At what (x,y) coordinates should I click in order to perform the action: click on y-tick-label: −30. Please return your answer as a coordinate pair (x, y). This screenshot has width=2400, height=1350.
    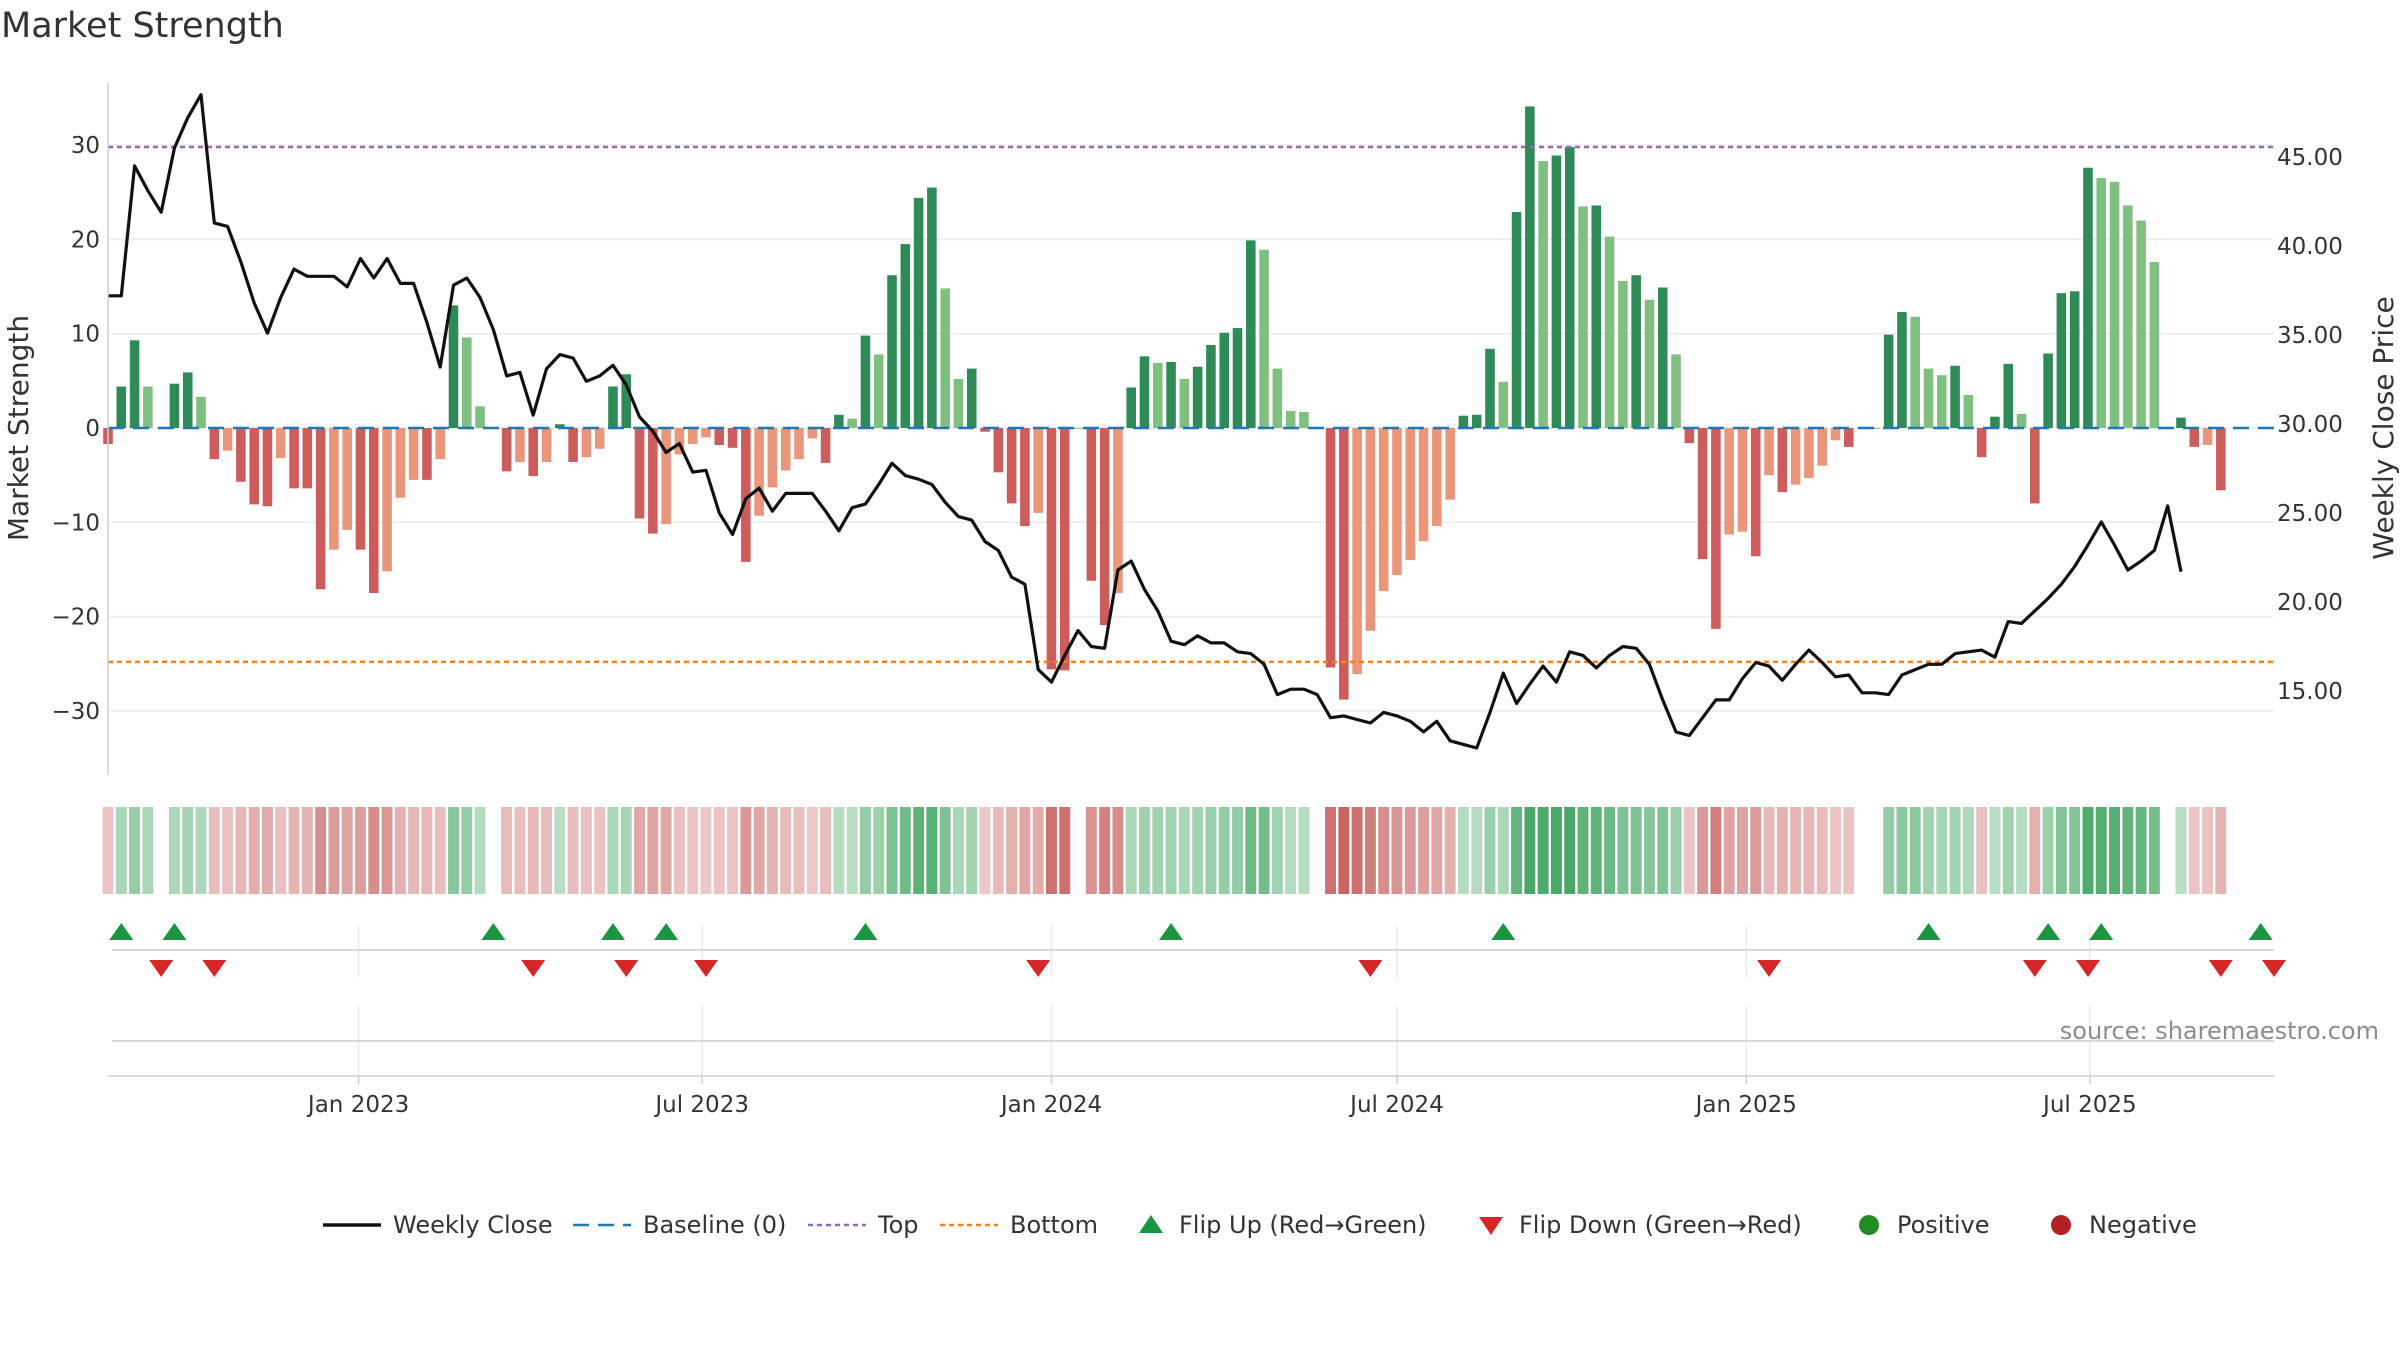
    Looking at the image, I should click on (75, 712).